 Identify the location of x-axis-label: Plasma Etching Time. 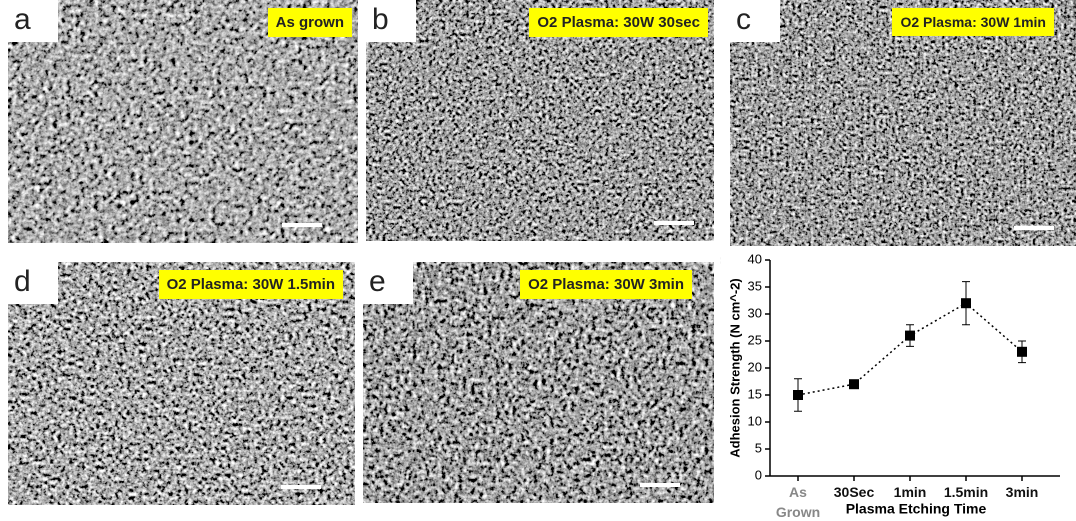
(916, 509).